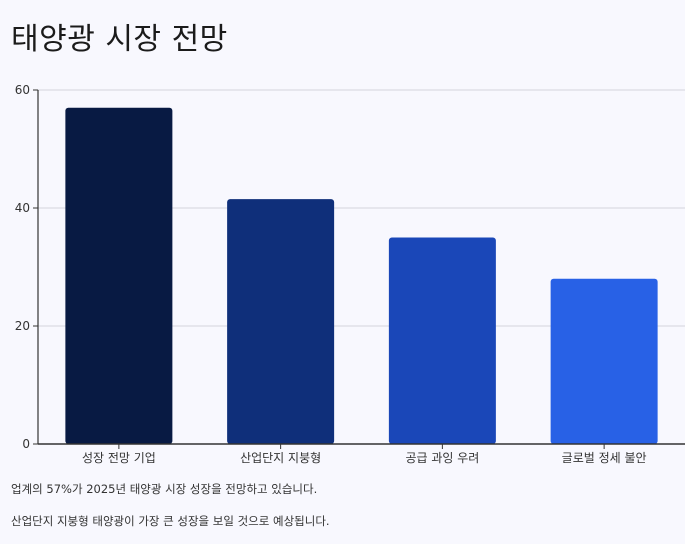 This screenshot has height=544, width=685. What do you see at coordinates (164, 489) in the screenshot?
I see `note-growth-outlook: 업계의 57%가 2025년 태양광 시장 성장을 전망하고 있습니다.` at bounding box center [164, 489].